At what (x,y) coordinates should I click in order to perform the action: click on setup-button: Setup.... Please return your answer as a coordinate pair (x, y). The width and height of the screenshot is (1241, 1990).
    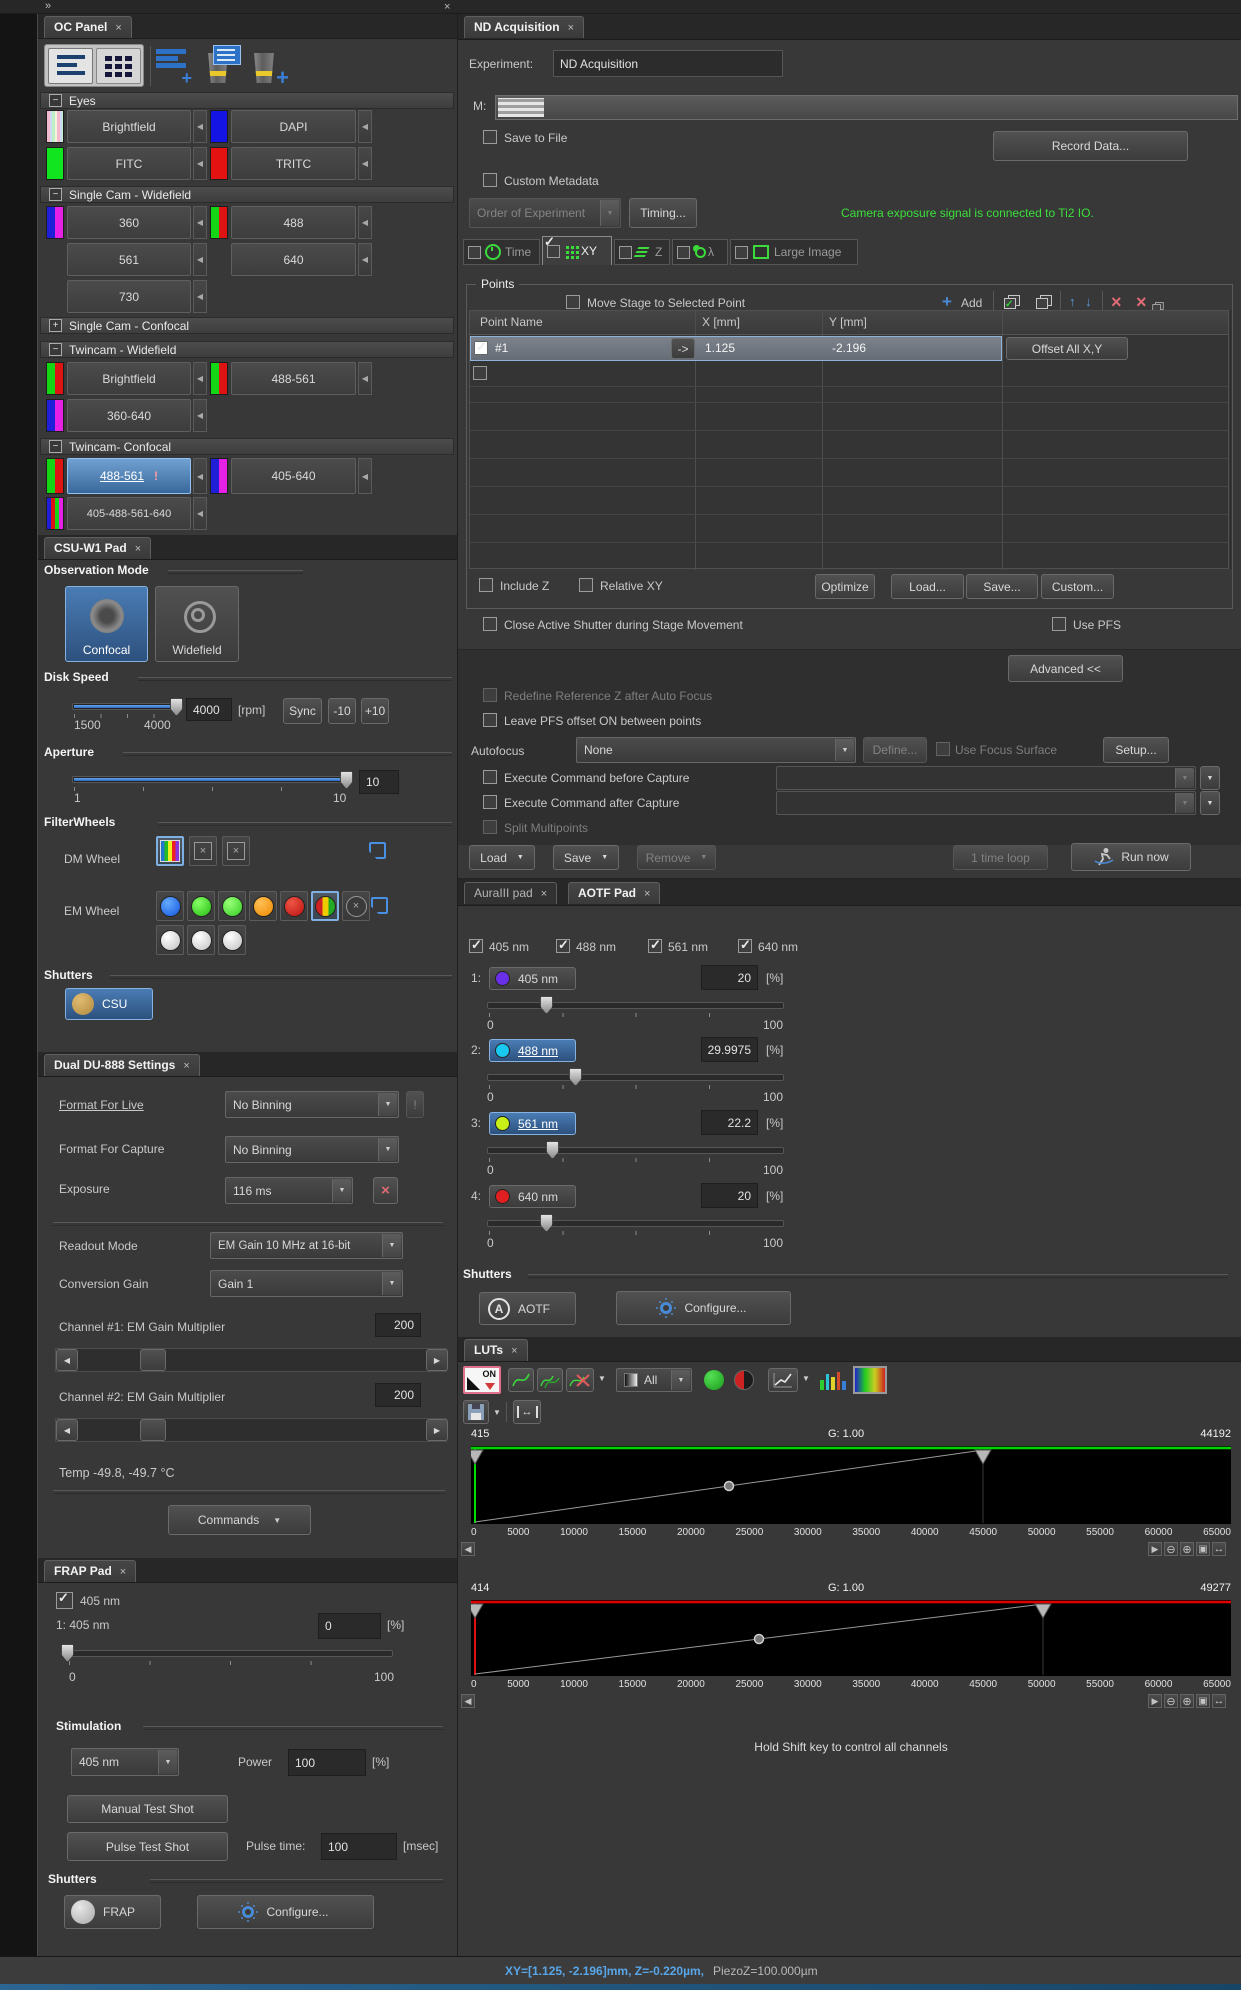
    Looking at the image, I should click on (1136, 750).